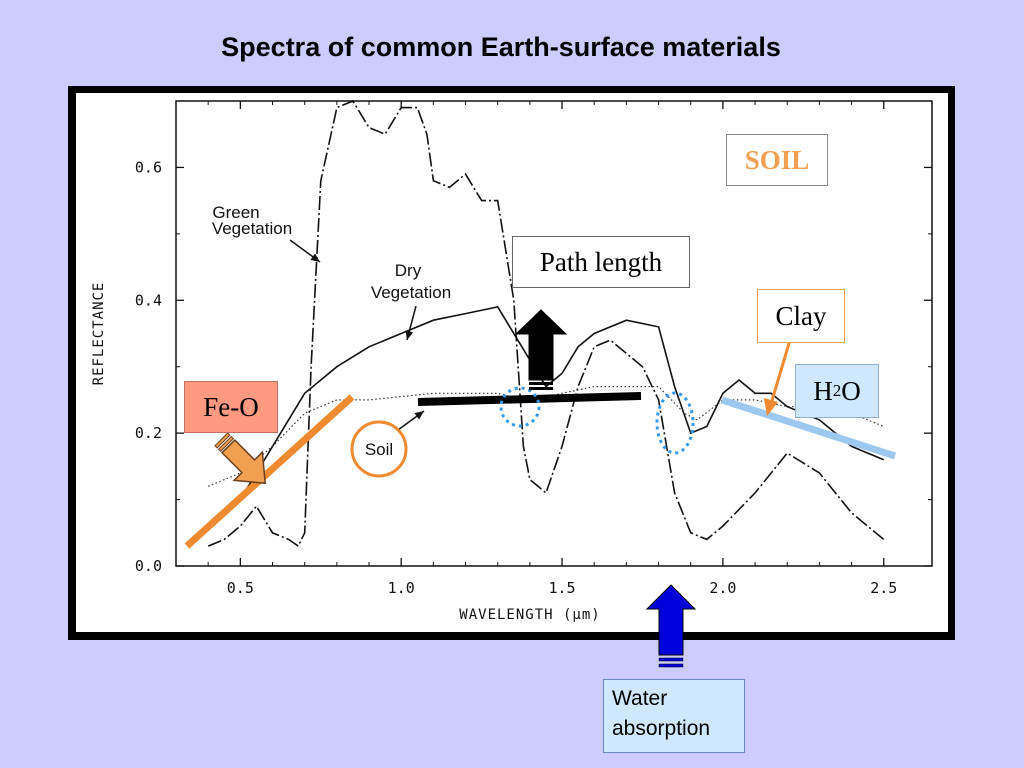 This screenshot has width=1024, height=768. Describe the element at coordinates (419, 415) in the screenshot. I see `soil-pointer-head` at that location.